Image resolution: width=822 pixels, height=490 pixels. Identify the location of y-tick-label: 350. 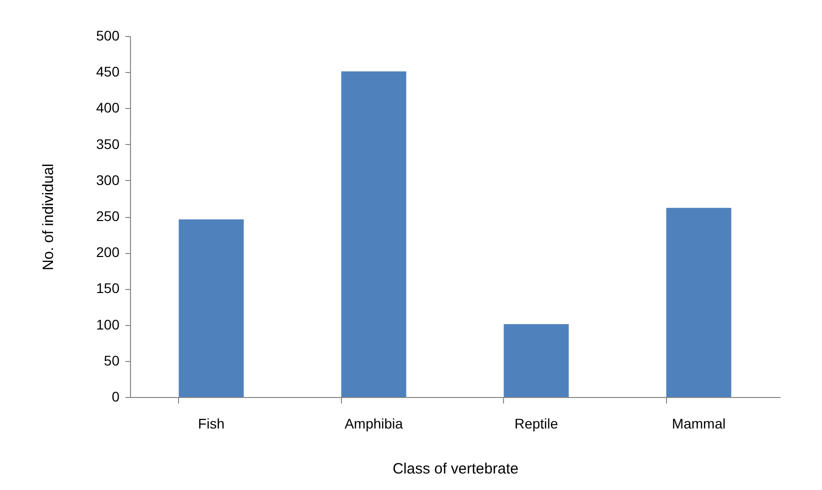
(108, 144).